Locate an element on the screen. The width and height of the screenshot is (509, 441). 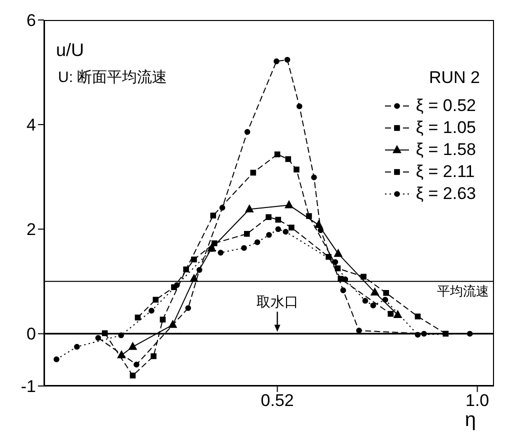
legend-label: ξ = 2.63 is located at coordinates (446, 194).